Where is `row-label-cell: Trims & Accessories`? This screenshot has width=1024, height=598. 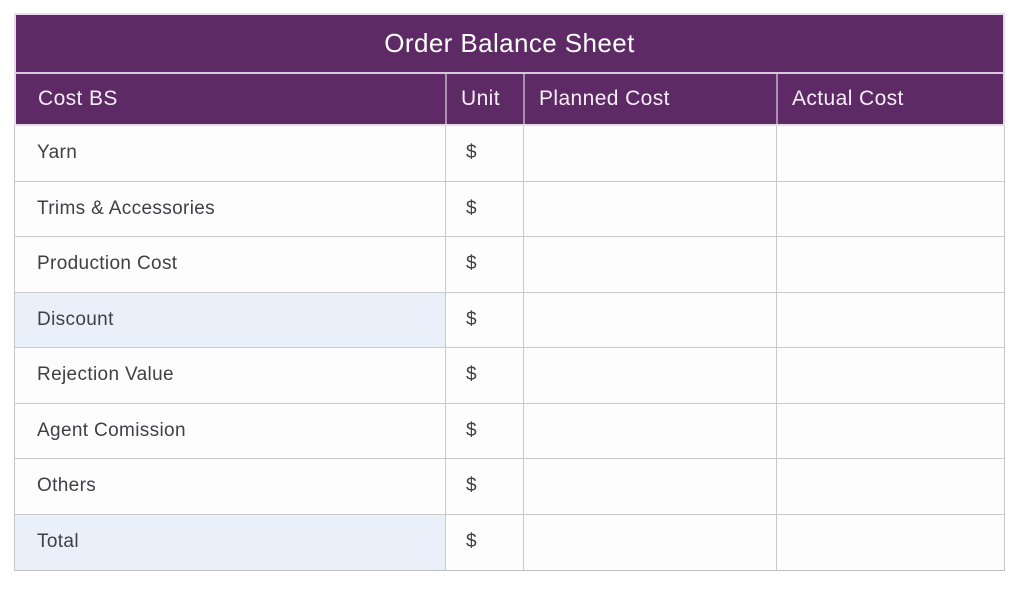
row-label-cell: Trims & Accessories is located at coordinates (230, 208).